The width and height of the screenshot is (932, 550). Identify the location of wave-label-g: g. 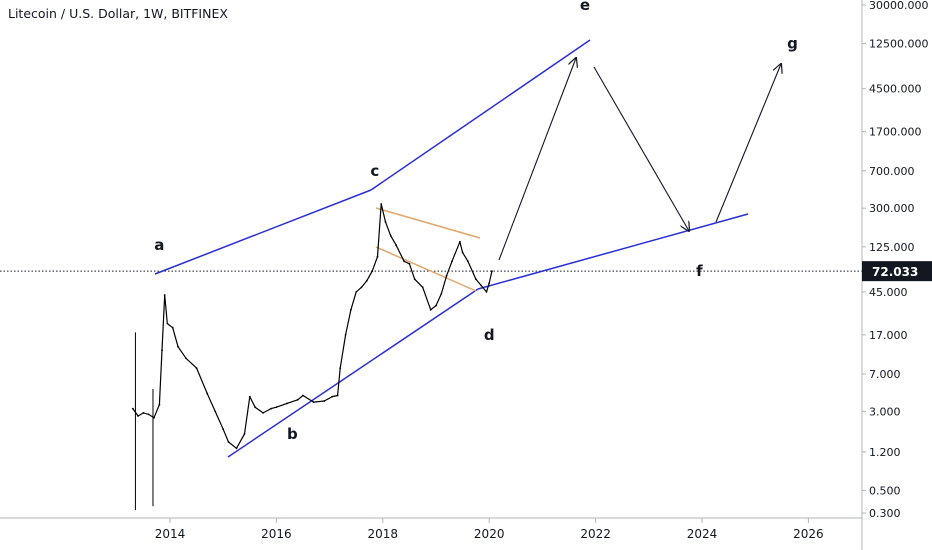
(792, 44).